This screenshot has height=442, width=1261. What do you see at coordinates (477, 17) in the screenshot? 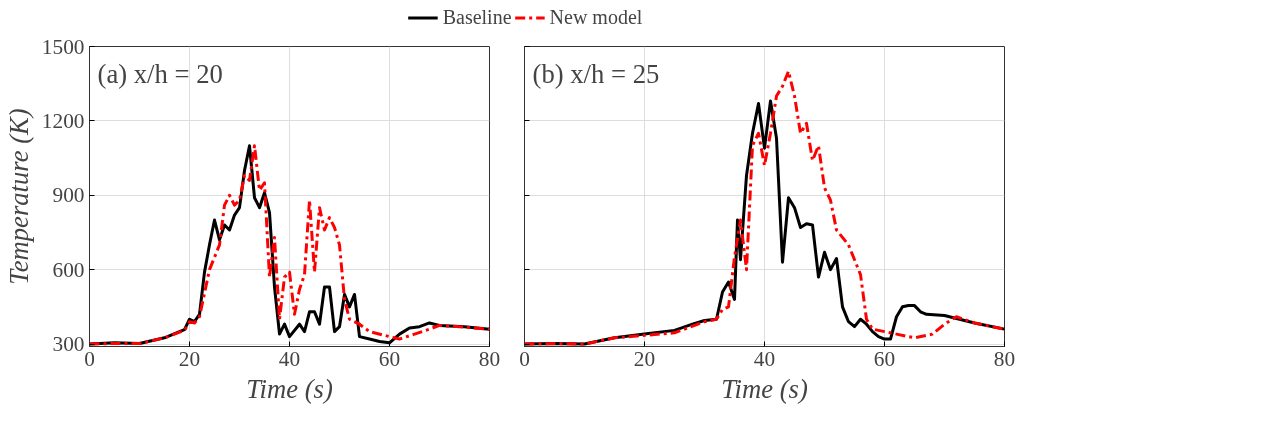
I see `legend-label: Baseline` at bounding box center [477, 17].